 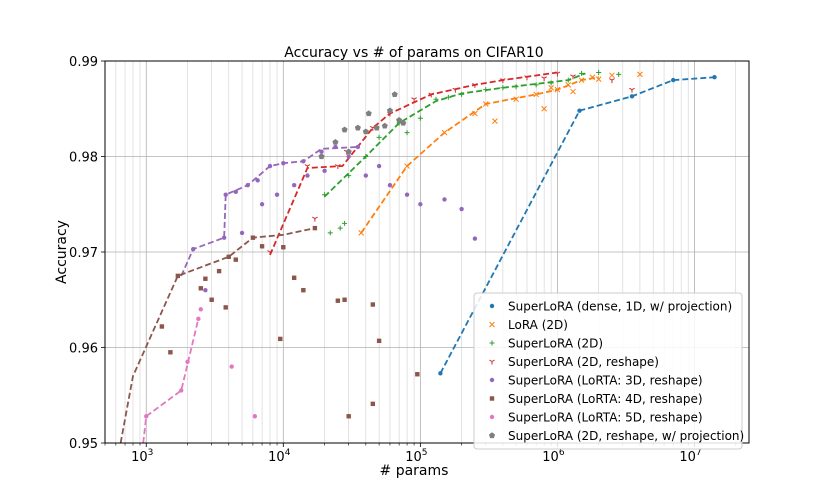 What do you see at coordinates (83, 253) in the screenshot?
I see `y-tick-label: 0.97` at bounding box center [83, 253].